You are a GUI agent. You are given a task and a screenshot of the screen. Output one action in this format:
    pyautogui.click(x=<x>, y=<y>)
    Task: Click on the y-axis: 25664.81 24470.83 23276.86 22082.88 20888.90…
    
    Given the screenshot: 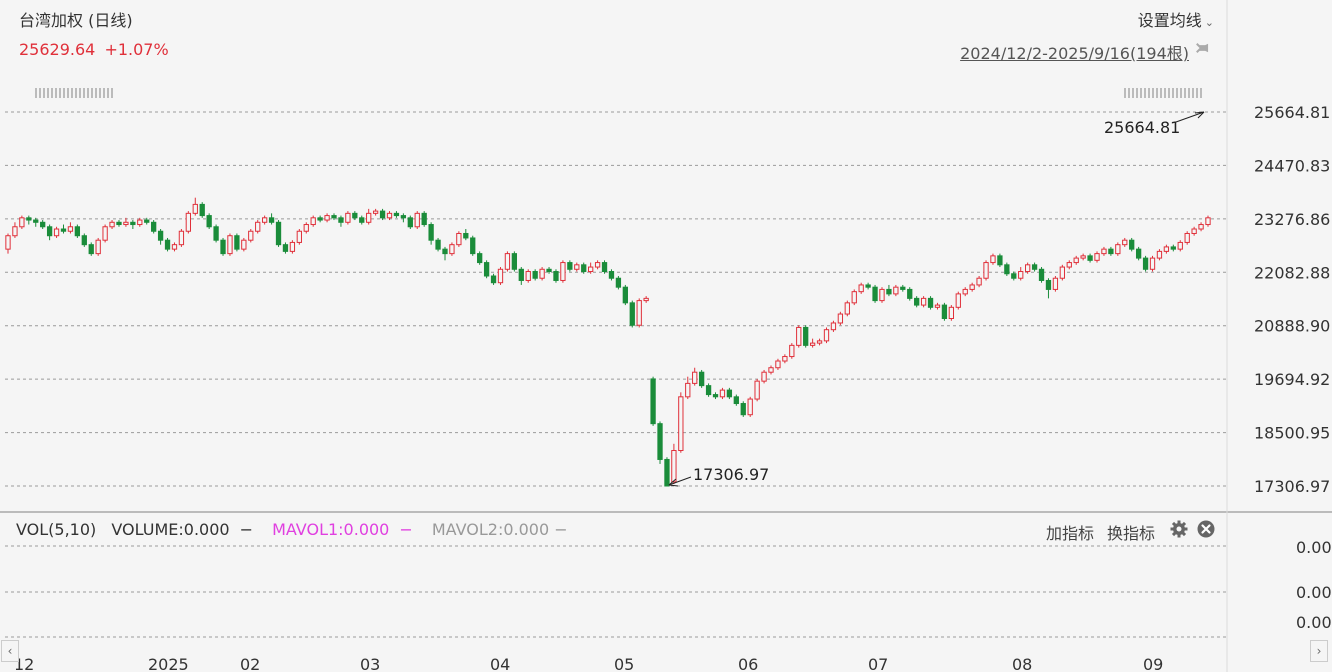 What is the action you would take?
    pyautogui.click(x=1292, y=299)
    